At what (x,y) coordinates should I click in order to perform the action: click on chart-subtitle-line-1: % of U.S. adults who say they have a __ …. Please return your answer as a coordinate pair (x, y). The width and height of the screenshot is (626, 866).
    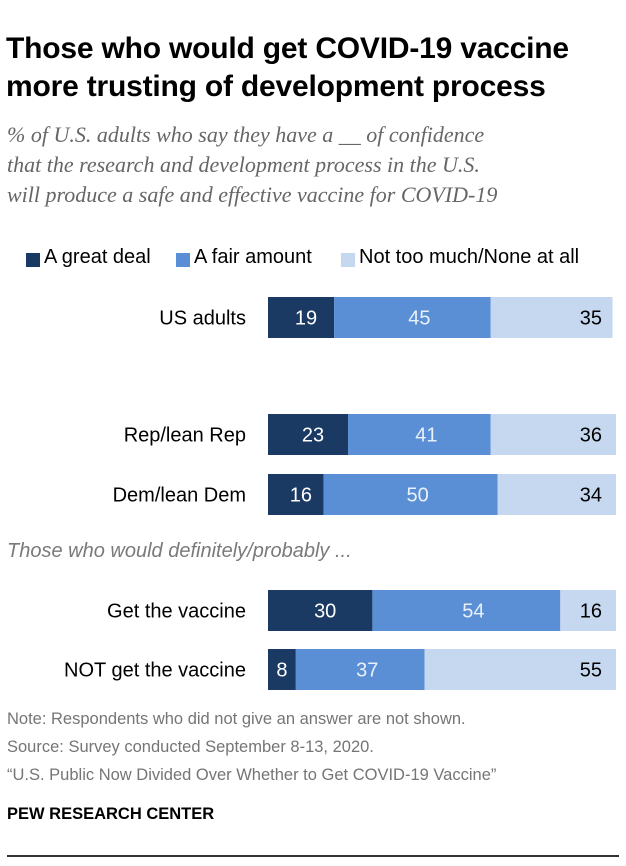
    Looking at the image, I should click on (246, 134).